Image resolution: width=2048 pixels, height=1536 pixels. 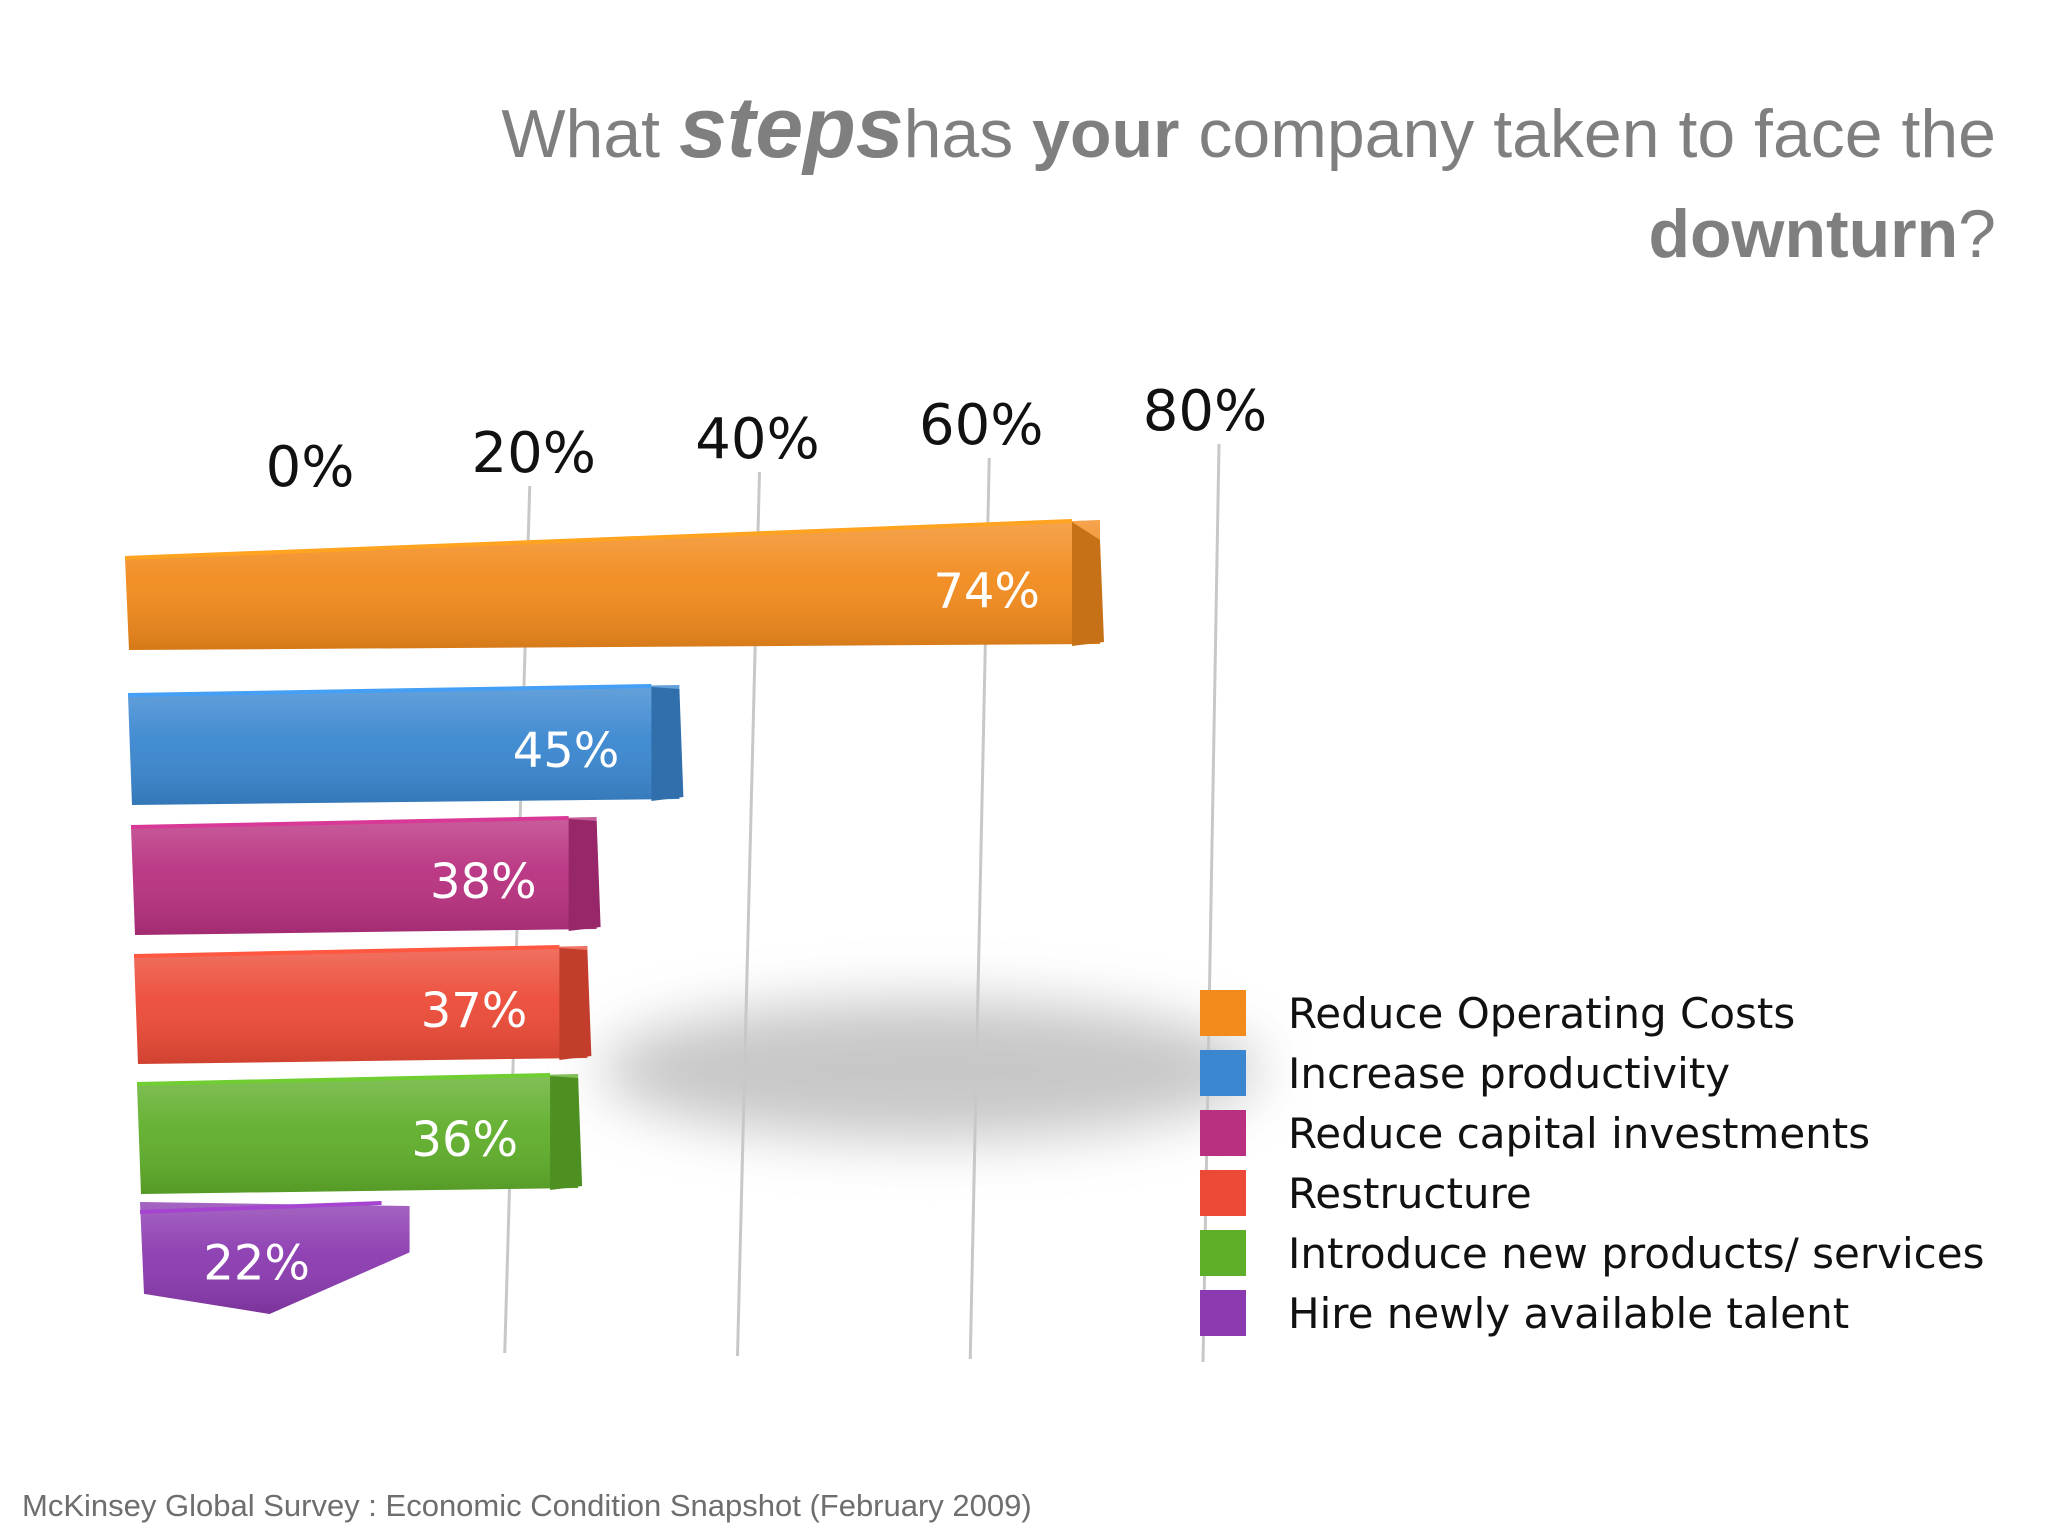 I want to click on legend-label: Restructure, so click(x=1410, y=1193).